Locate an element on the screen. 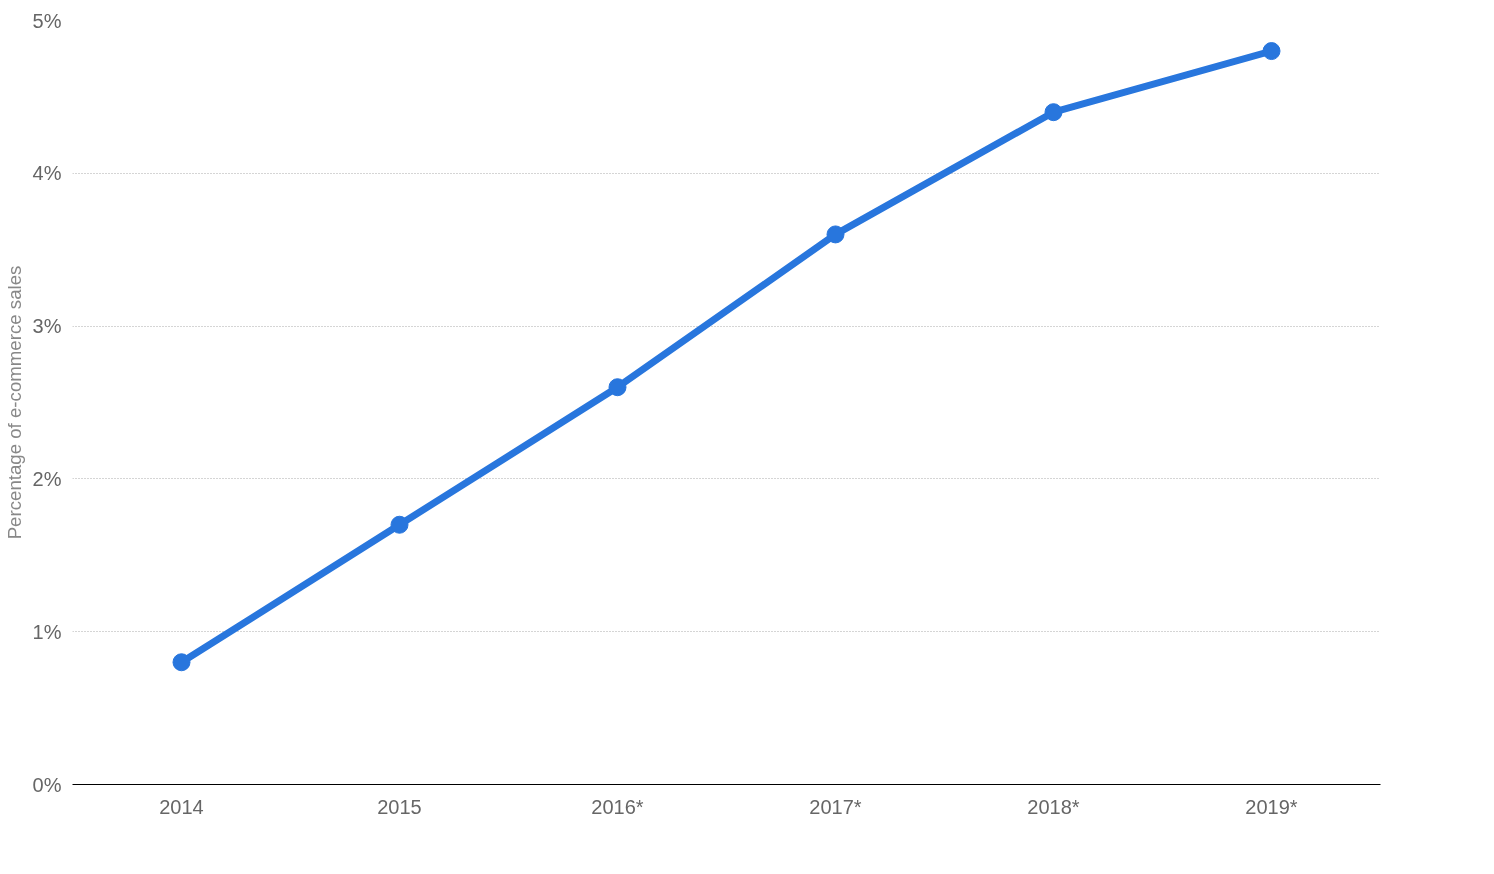  y-axis-title: Percentage of e-commerce sales is located at coordinates (14, 402).